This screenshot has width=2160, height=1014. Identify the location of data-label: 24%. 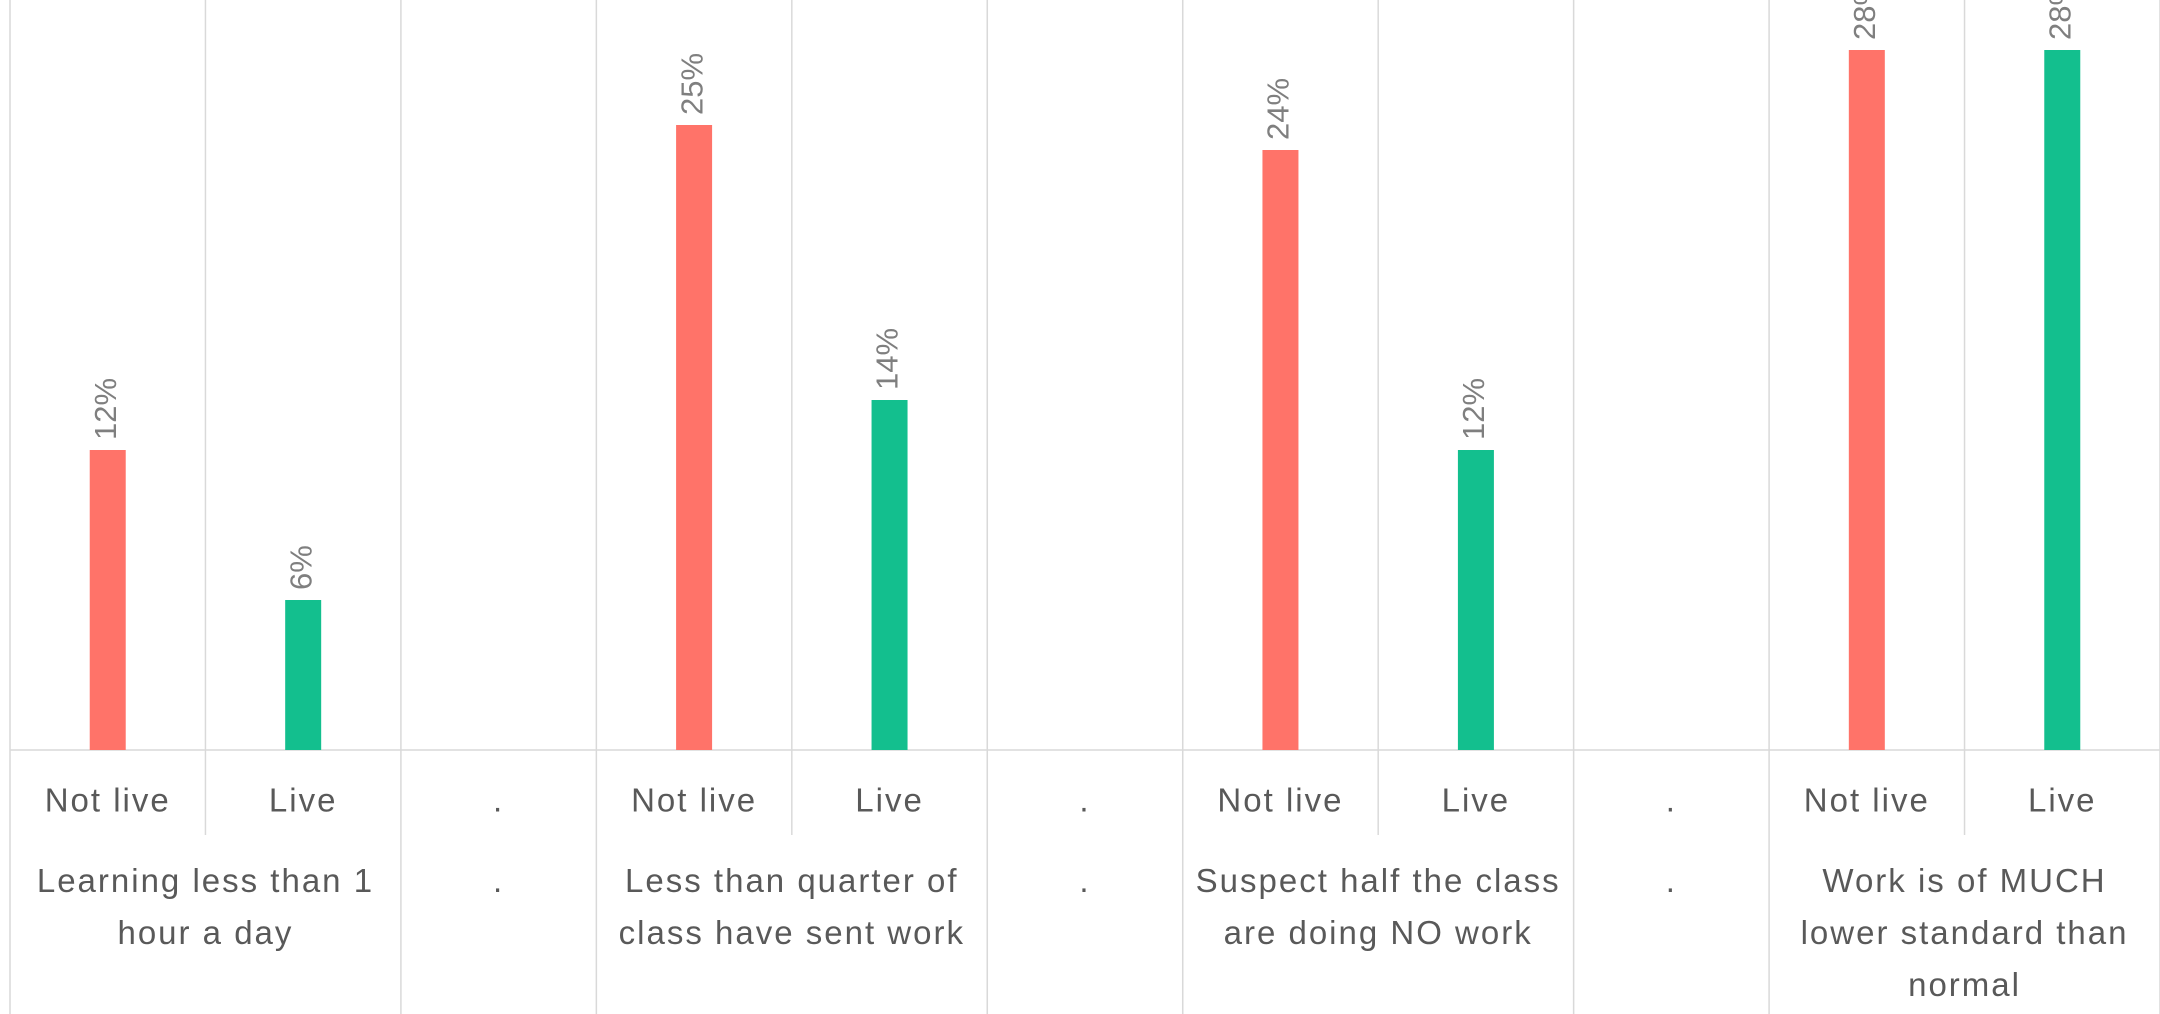
(1278, 109).